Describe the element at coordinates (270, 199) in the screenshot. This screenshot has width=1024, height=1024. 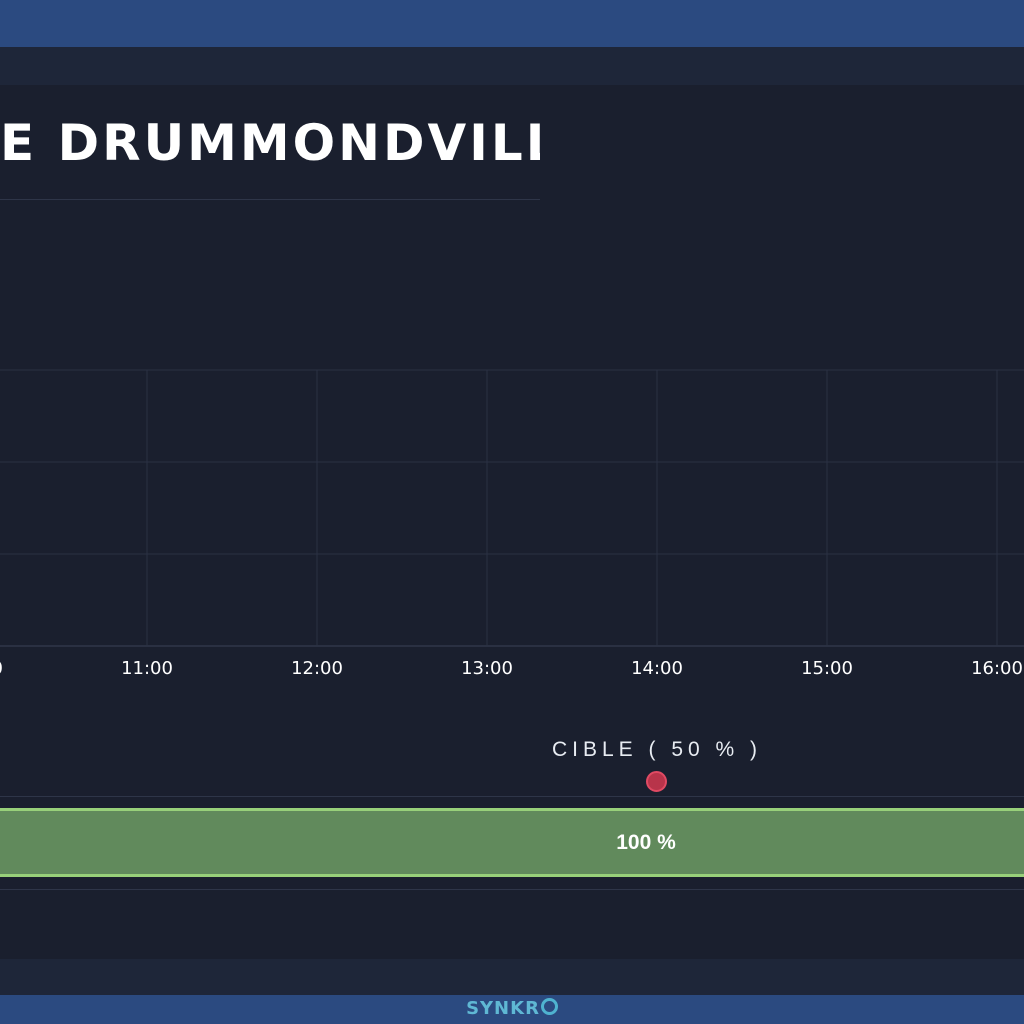
I see `title-divider` at that location.